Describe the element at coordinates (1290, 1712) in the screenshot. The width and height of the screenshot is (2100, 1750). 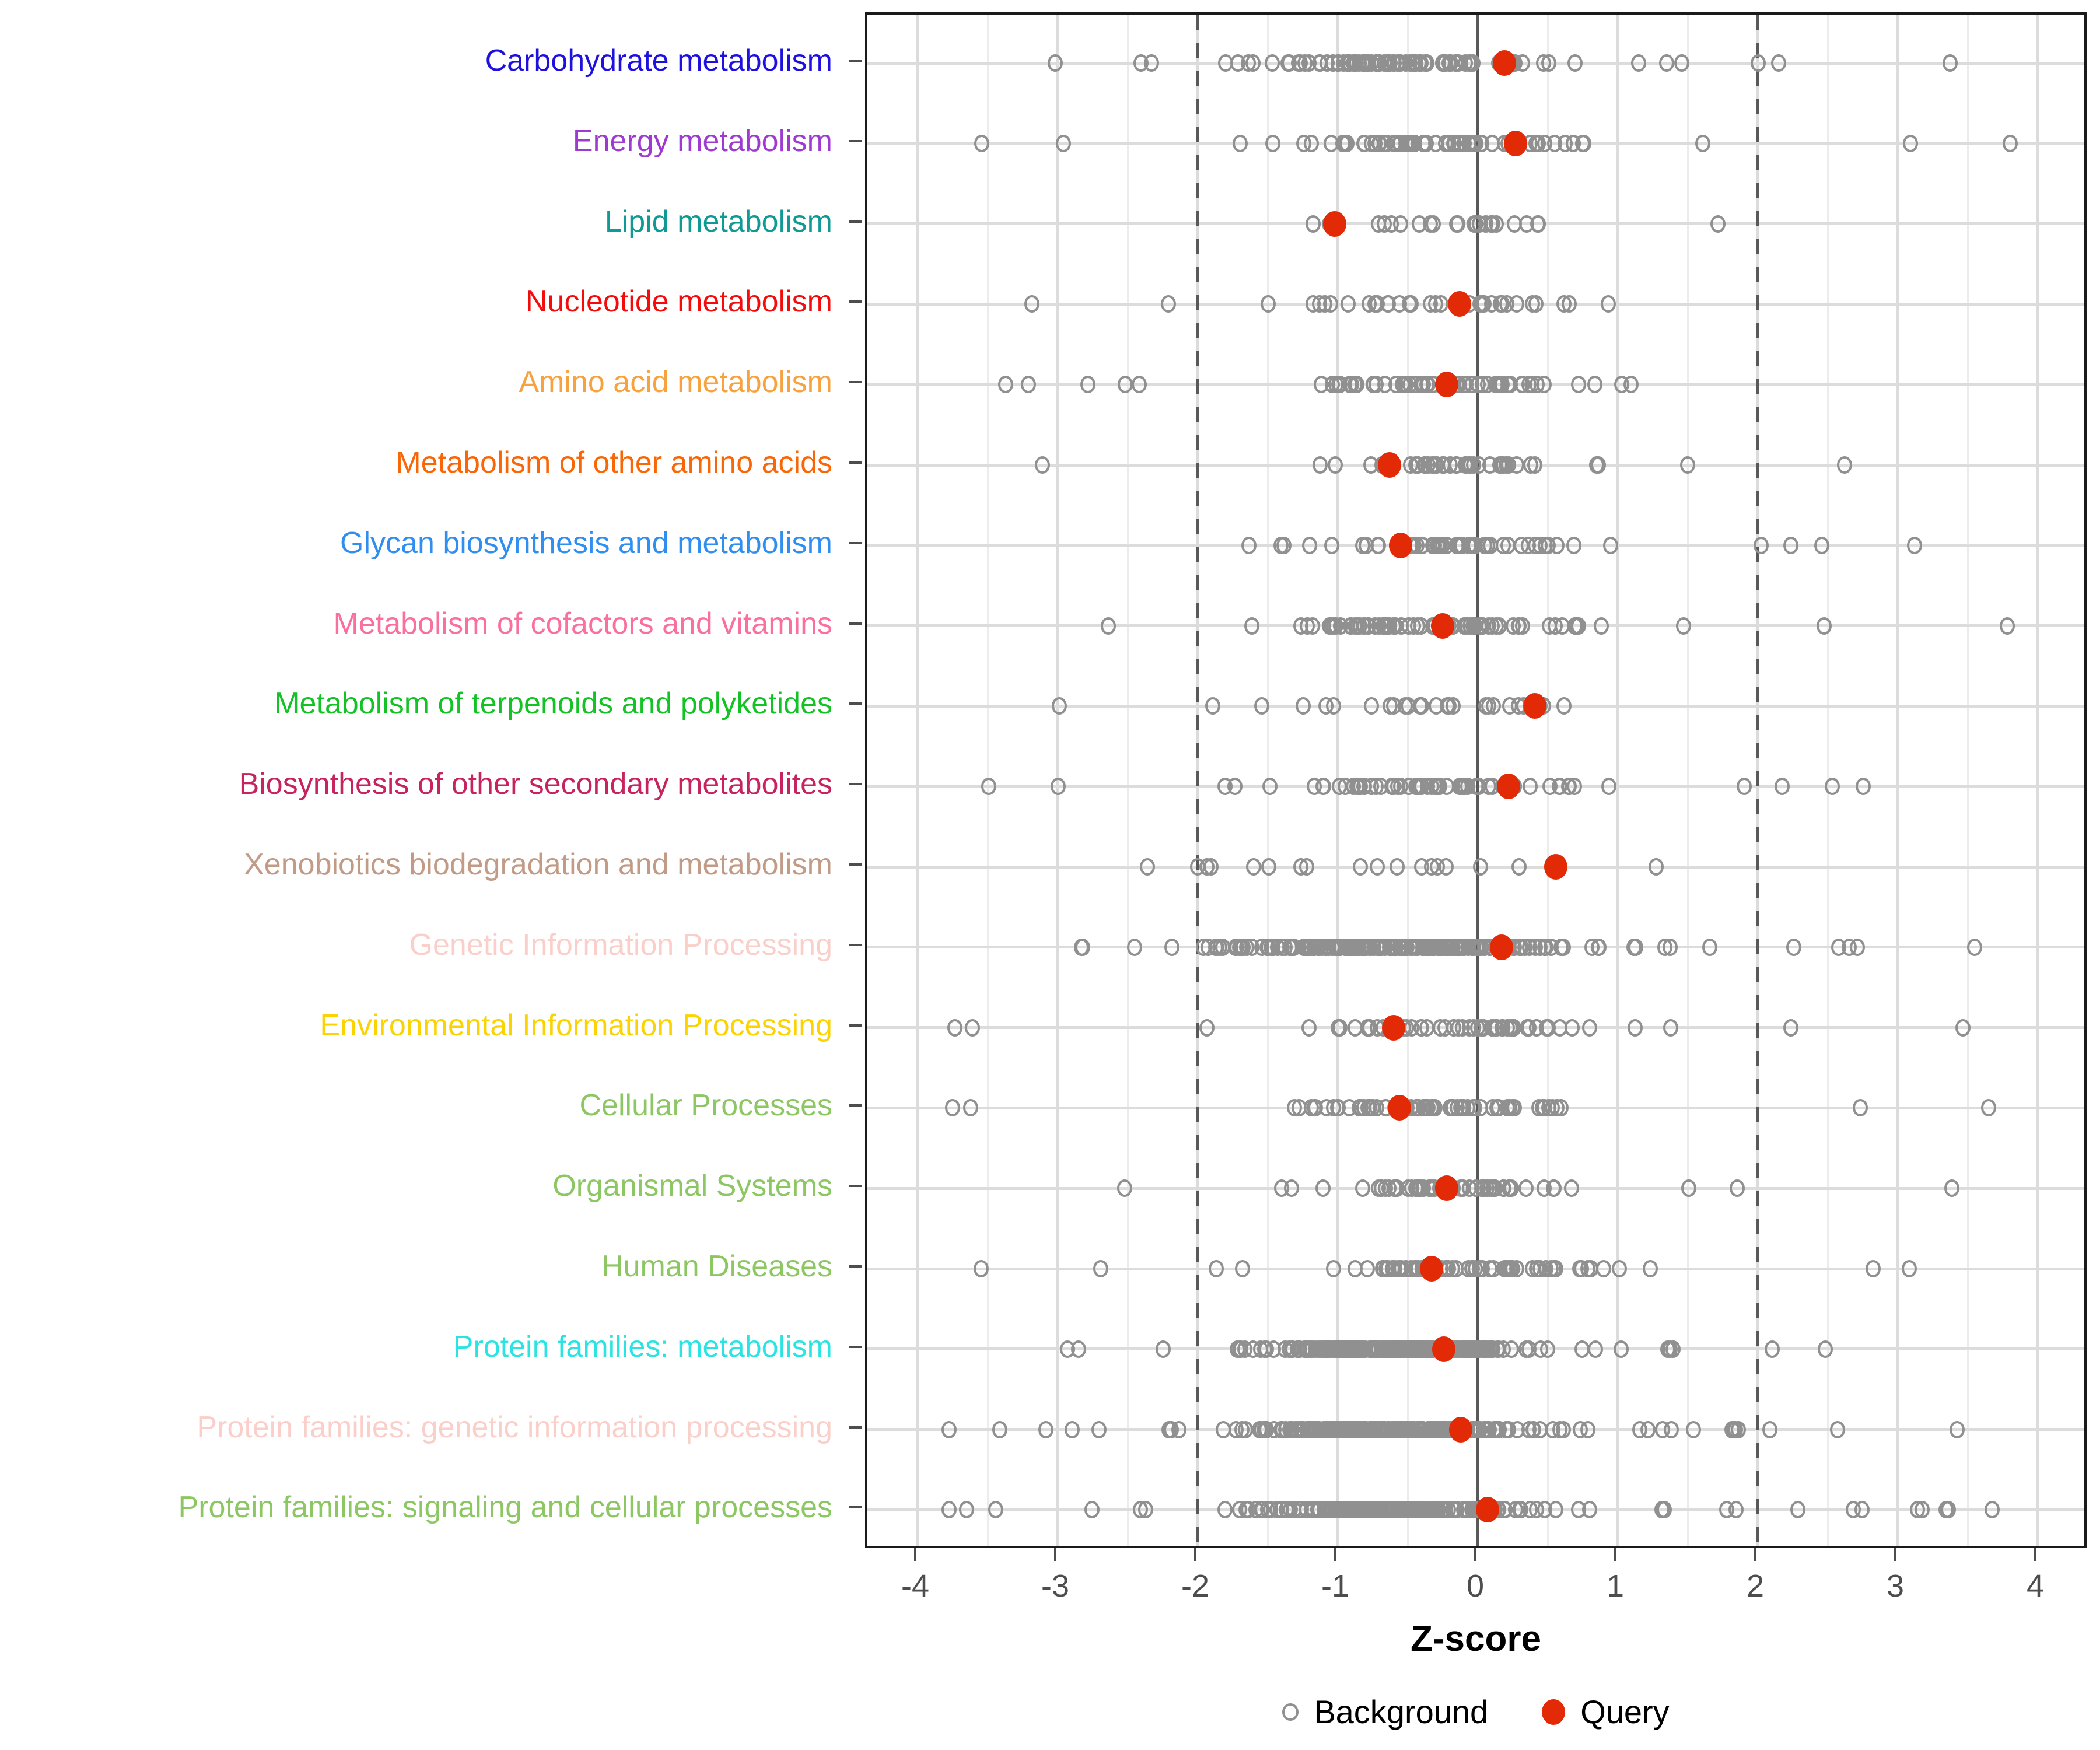
I see `open-circle-icon` at that location.